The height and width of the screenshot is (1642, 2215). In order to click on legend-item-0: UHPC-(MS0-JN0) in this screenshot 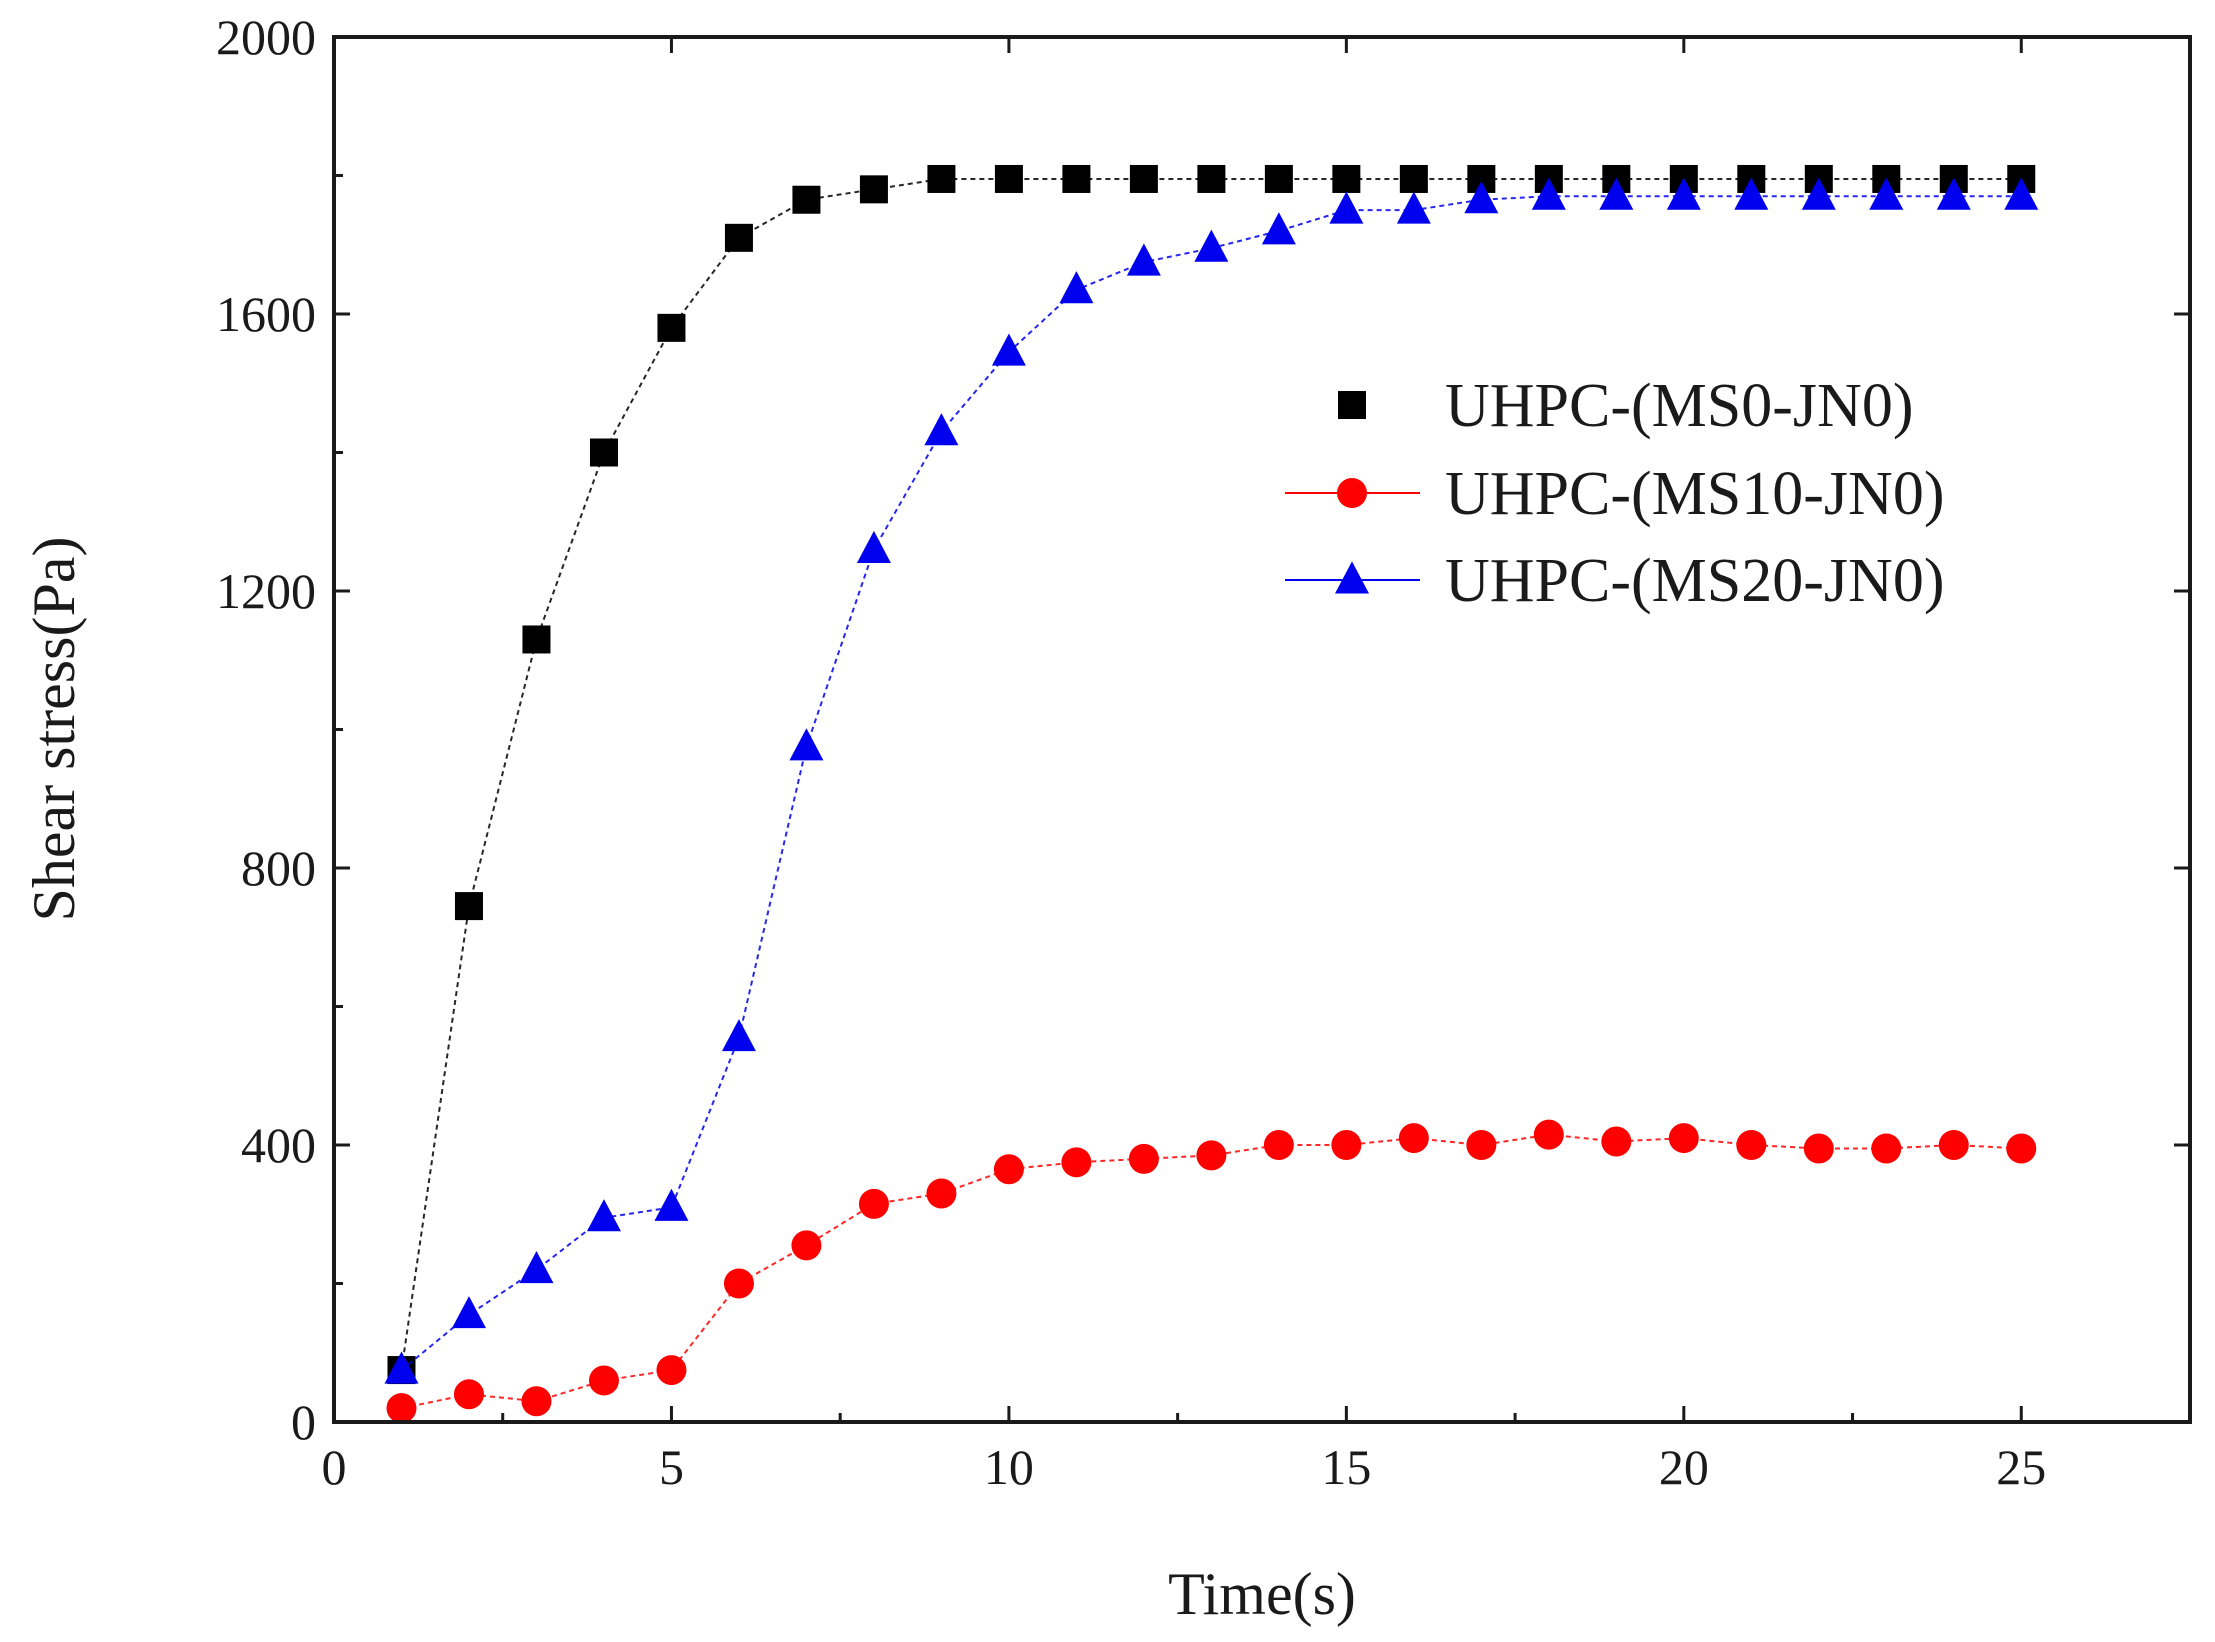, I will do `click(1625, 406)`.